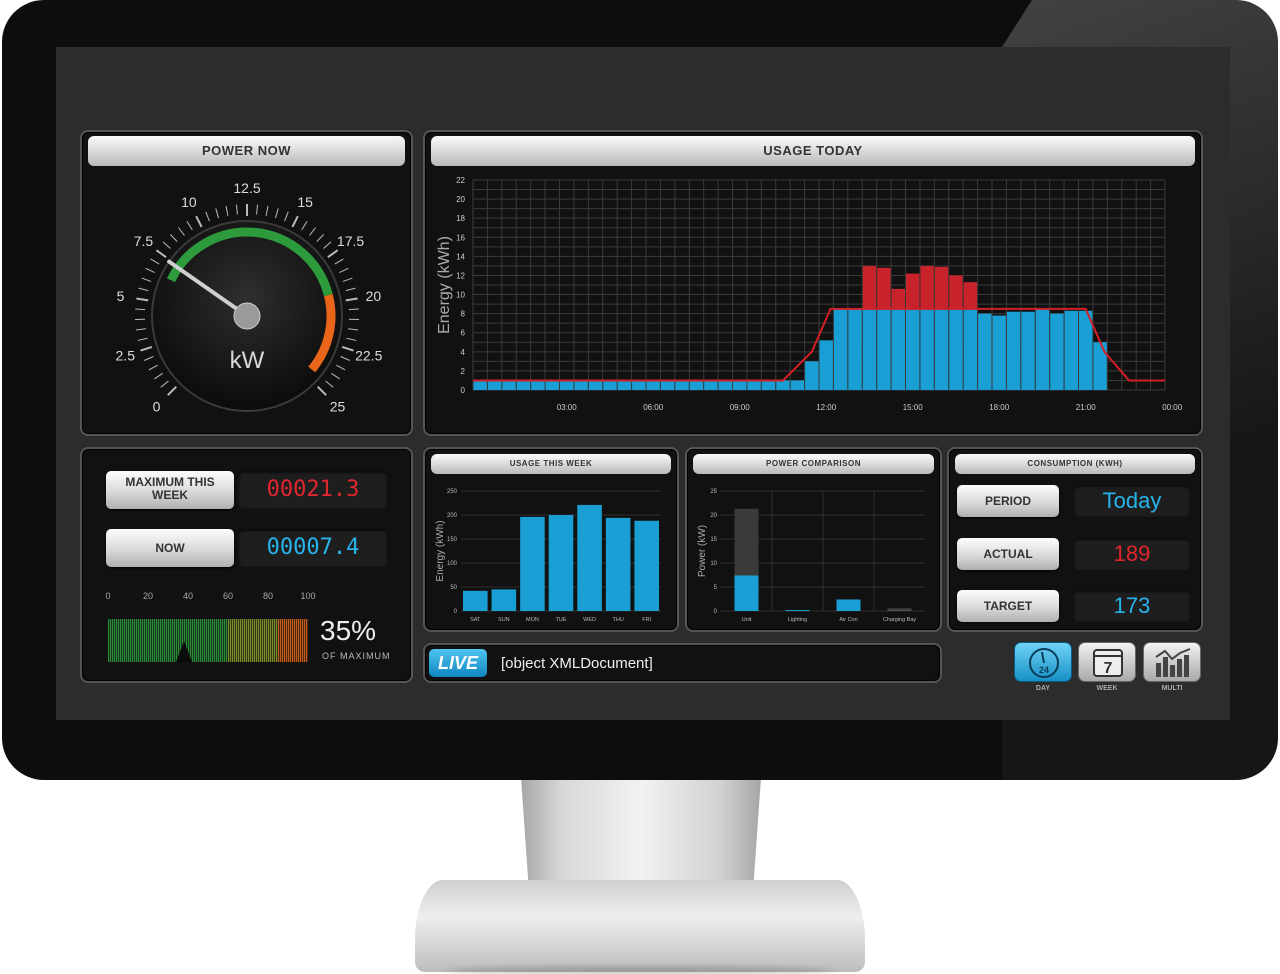  I want to click on power-now-title: POWER NOW, so click(246, 151).